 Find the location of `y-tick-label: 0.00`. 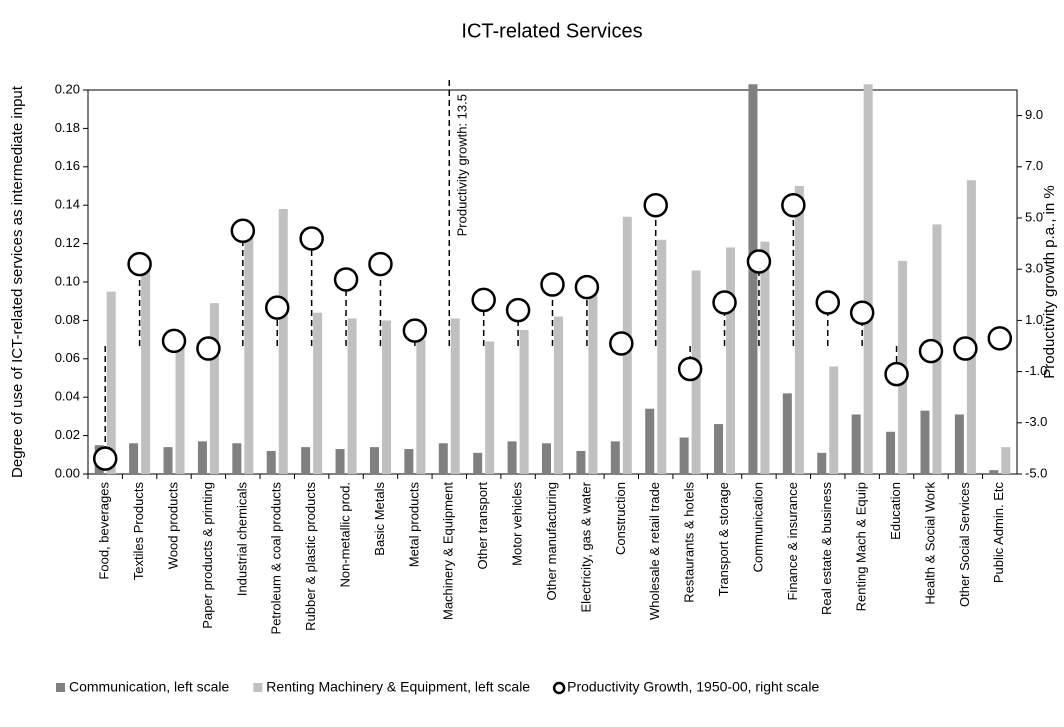

y-tick-label: 0.00 is located at coordinates (67, 472).